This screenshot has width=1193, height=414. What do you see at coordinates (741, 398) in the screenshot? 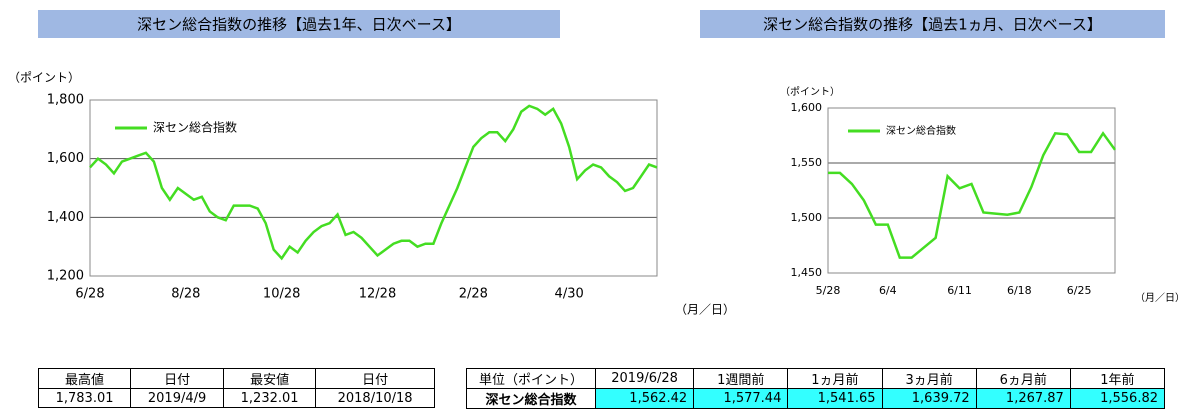
I see `data-cell: 1,577.44` at bounding box center [741, 398].